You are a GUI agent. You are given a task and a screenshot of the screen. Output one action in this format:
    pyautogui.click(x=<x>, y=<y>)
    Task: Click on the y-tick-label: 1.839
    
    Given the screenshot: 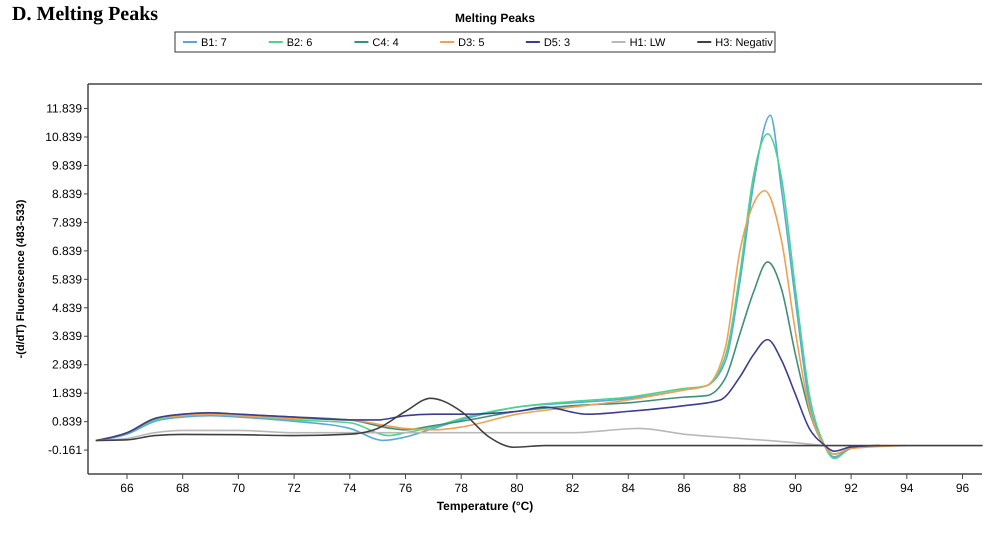 What is the action you would take?
    pyautogui.click(x=67, y=393)
    